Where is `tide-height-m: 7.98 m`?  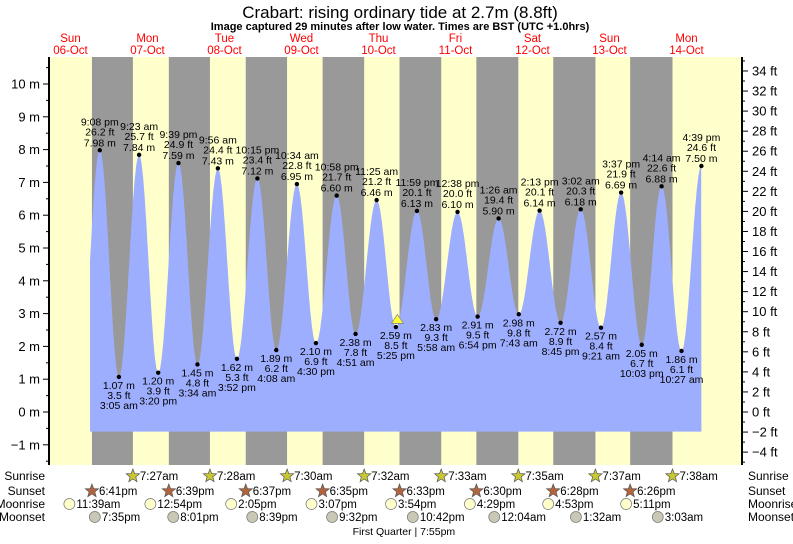
tide-height-m: 7.98 m is located at coordinates (100, 143).